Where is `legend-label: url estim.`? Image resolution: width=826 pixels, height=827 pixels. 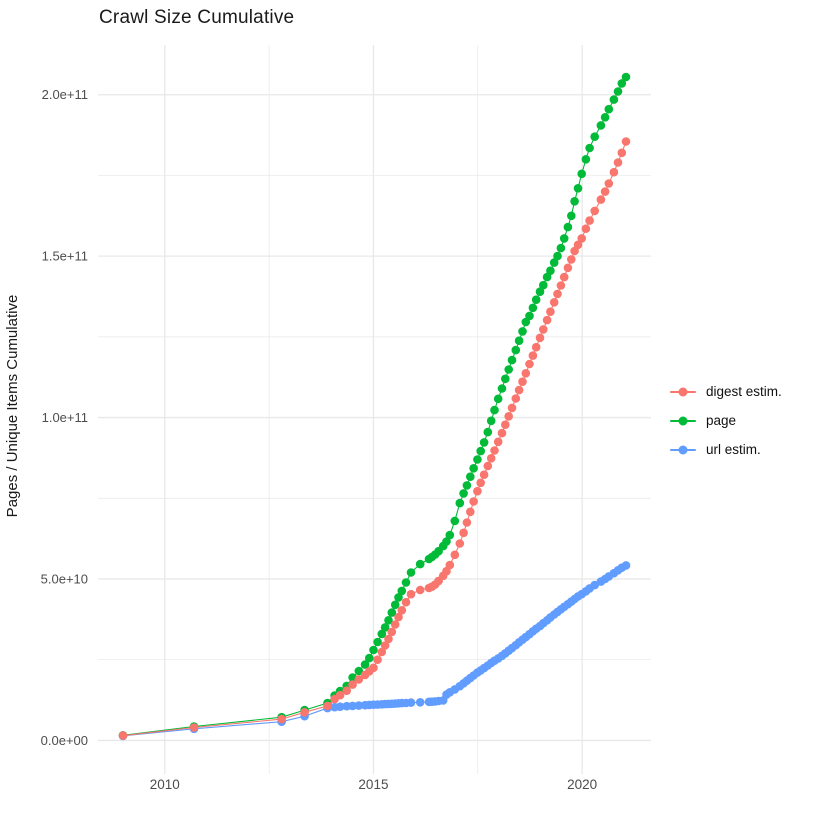
legend-label: url estim. is located at coordinates (733, 449).